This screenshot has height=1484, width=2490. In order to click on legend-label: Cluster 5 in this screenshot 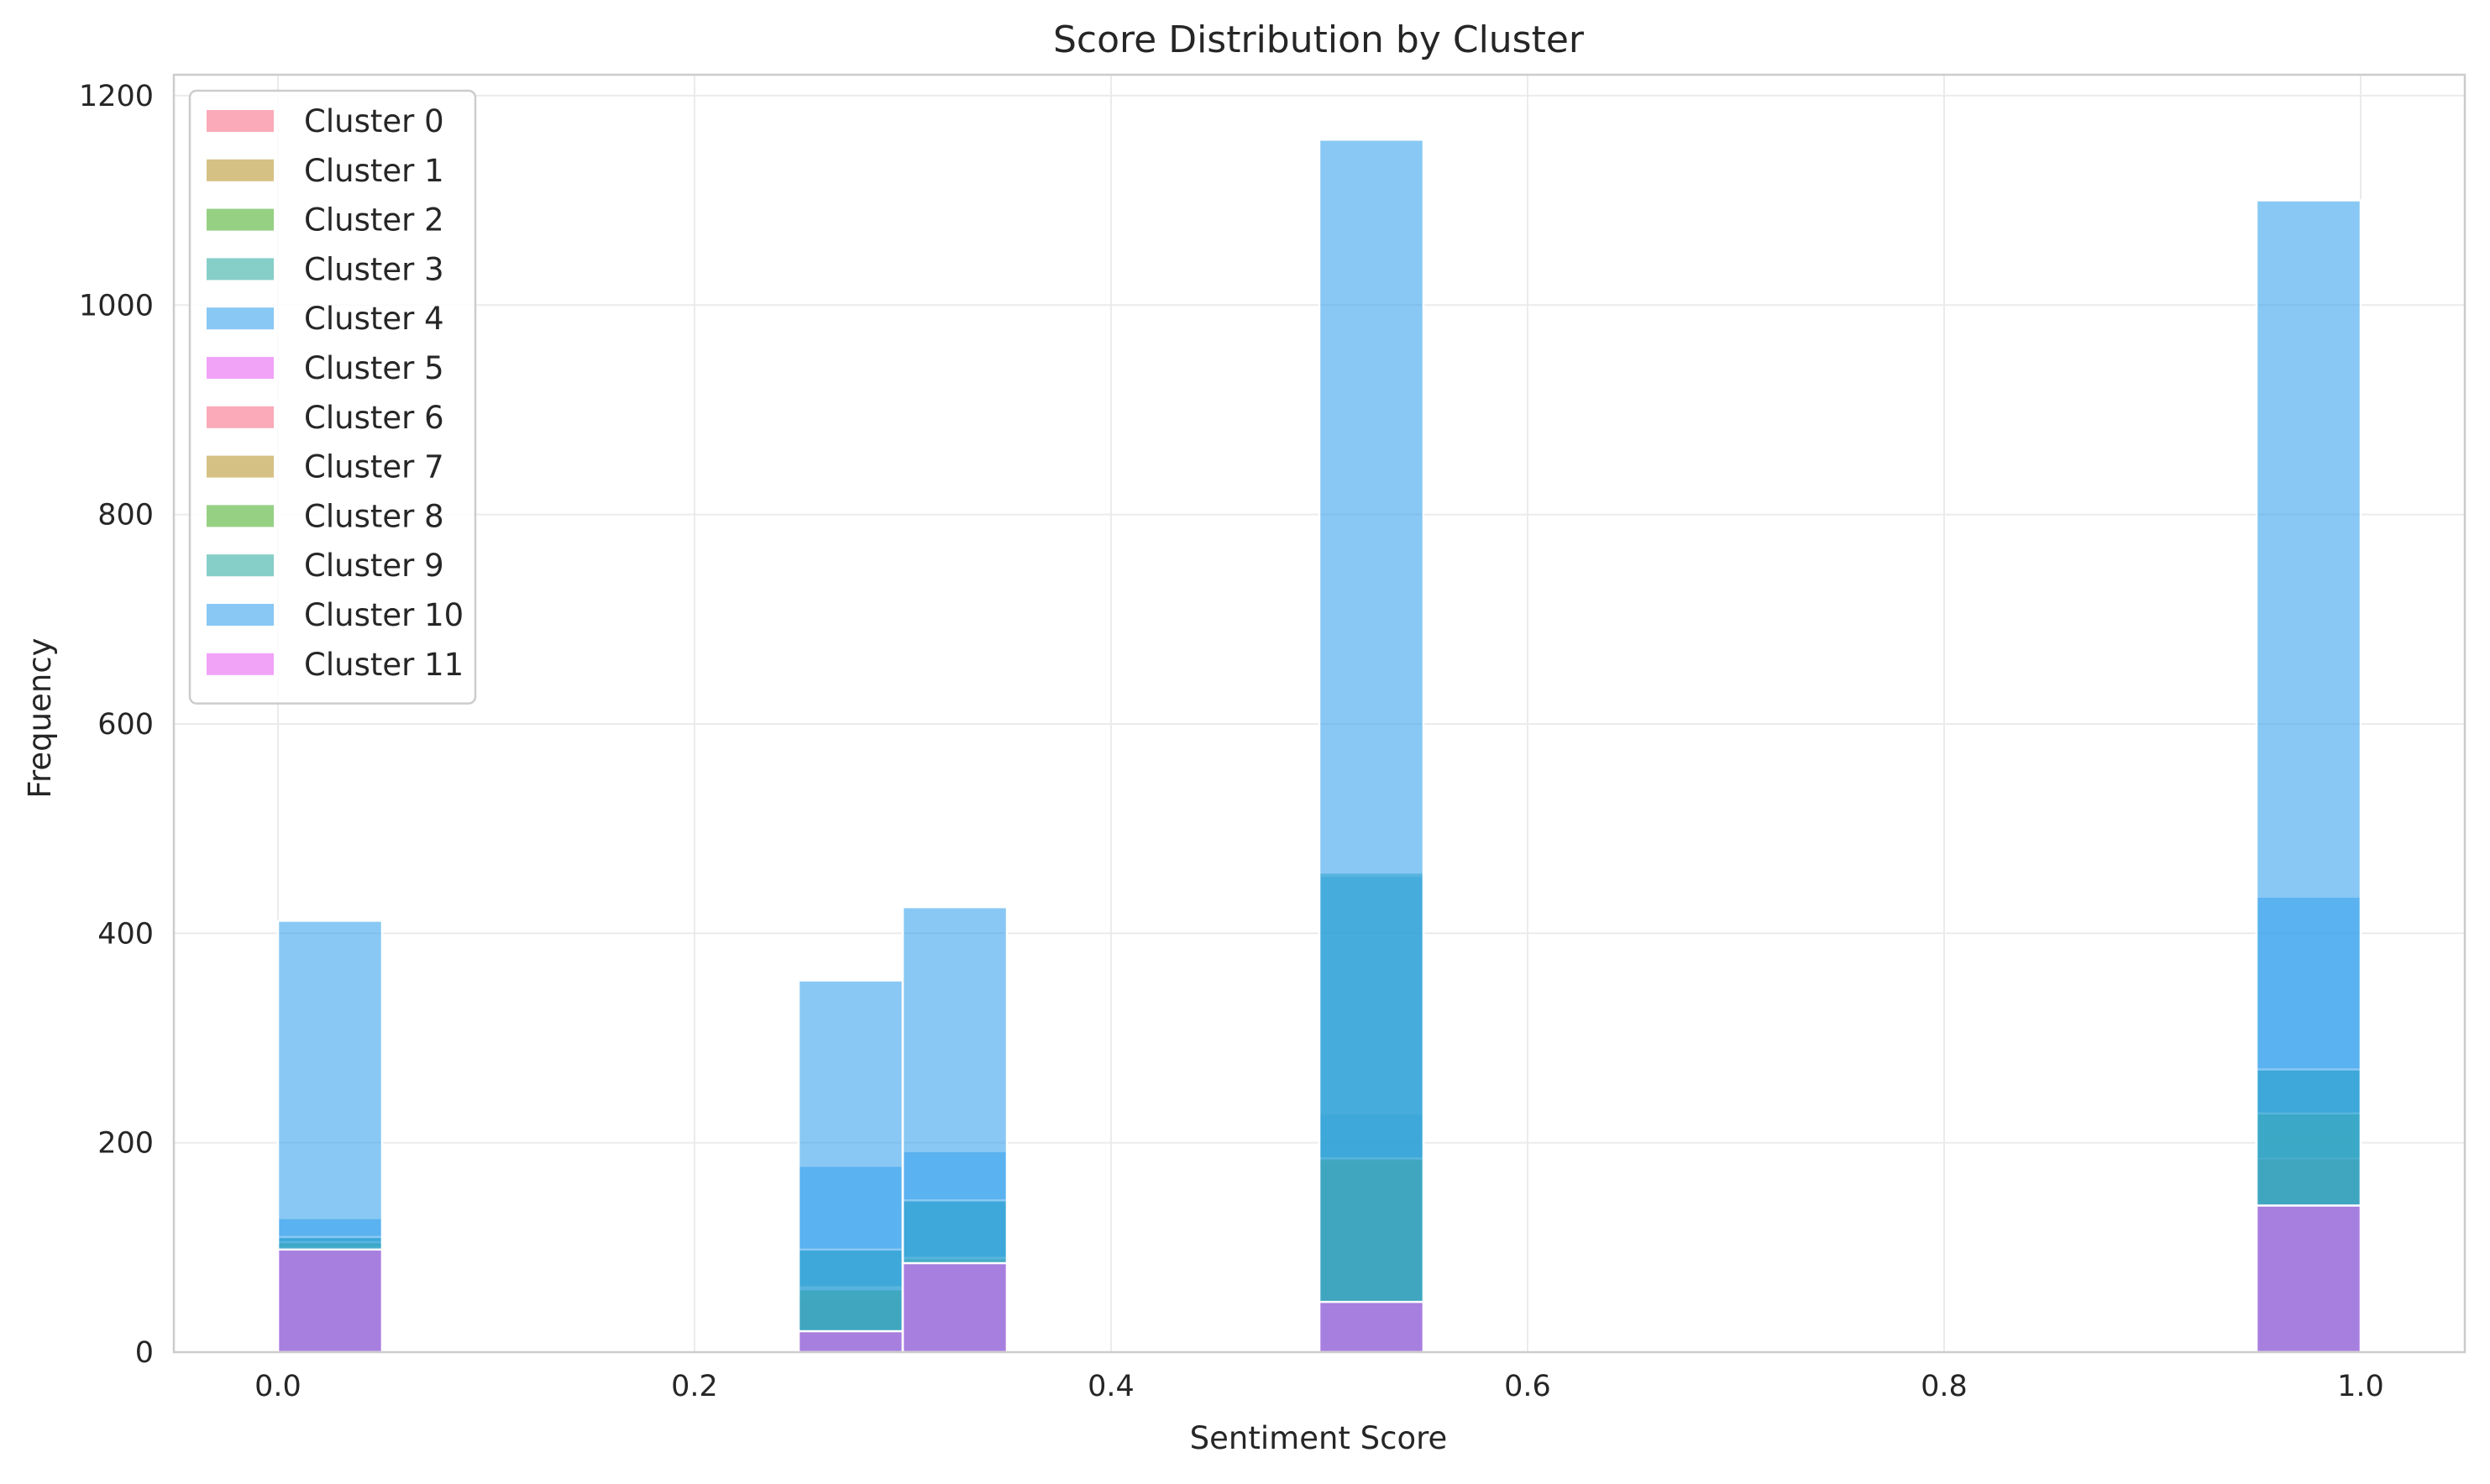, I will do `click(374, 368)`.